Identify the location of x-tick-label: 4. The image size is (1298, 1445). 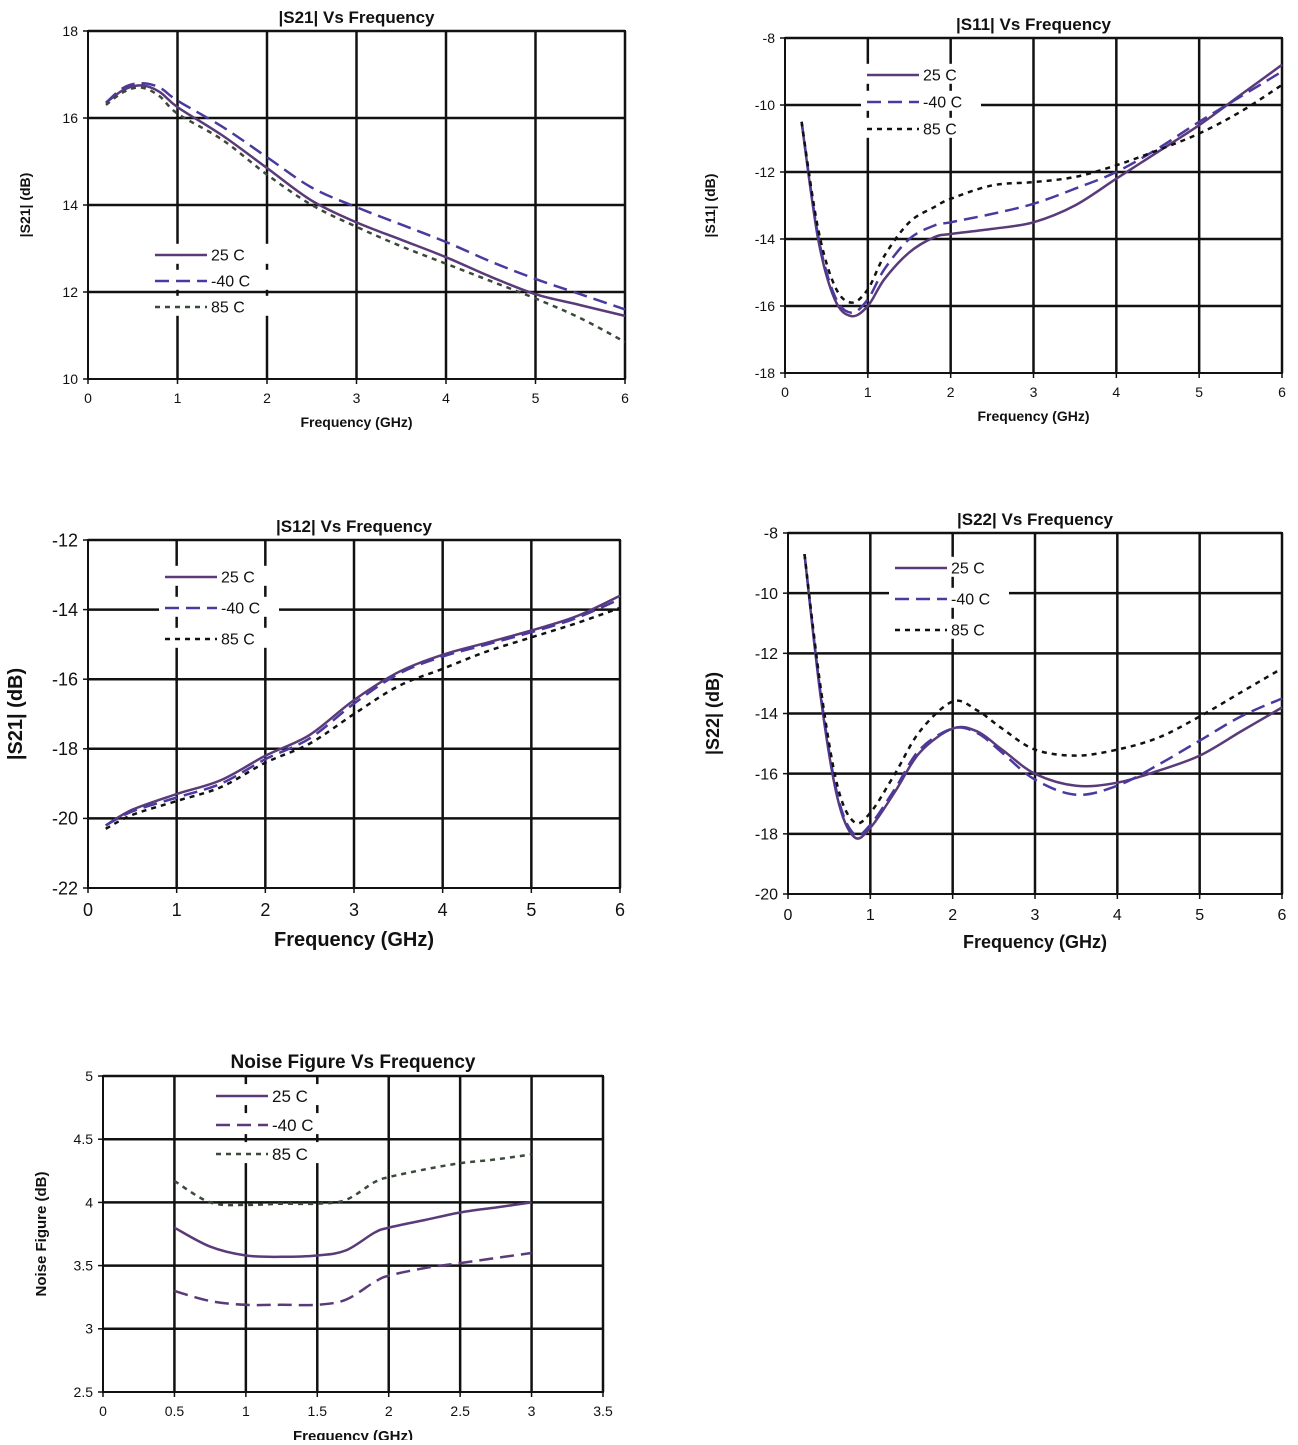
(446, 398).